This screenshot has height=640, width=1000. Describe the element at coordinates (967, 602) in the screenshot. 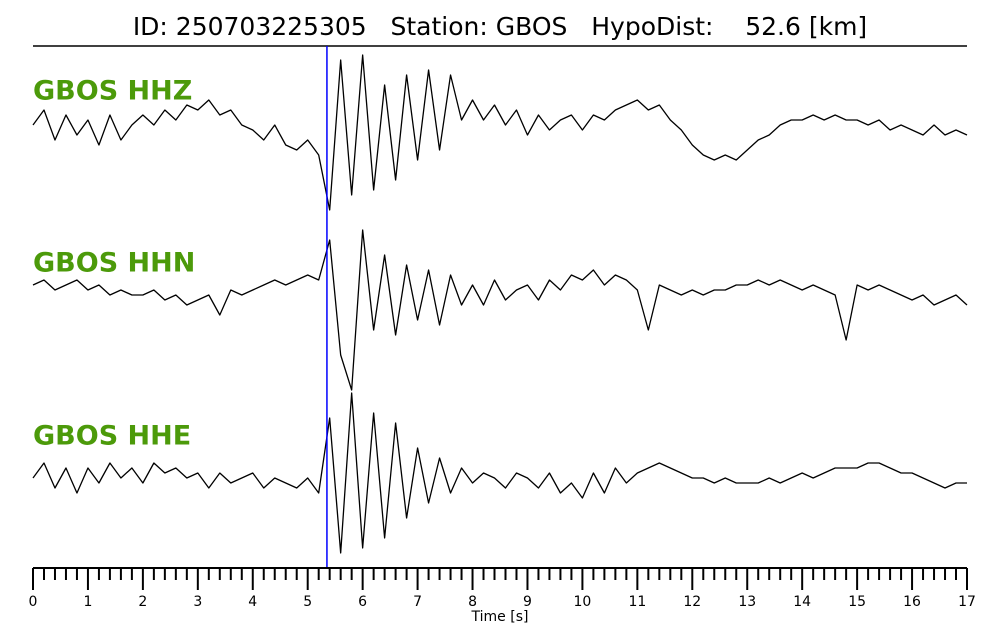

I see `x-tick-label: 17` at that location.